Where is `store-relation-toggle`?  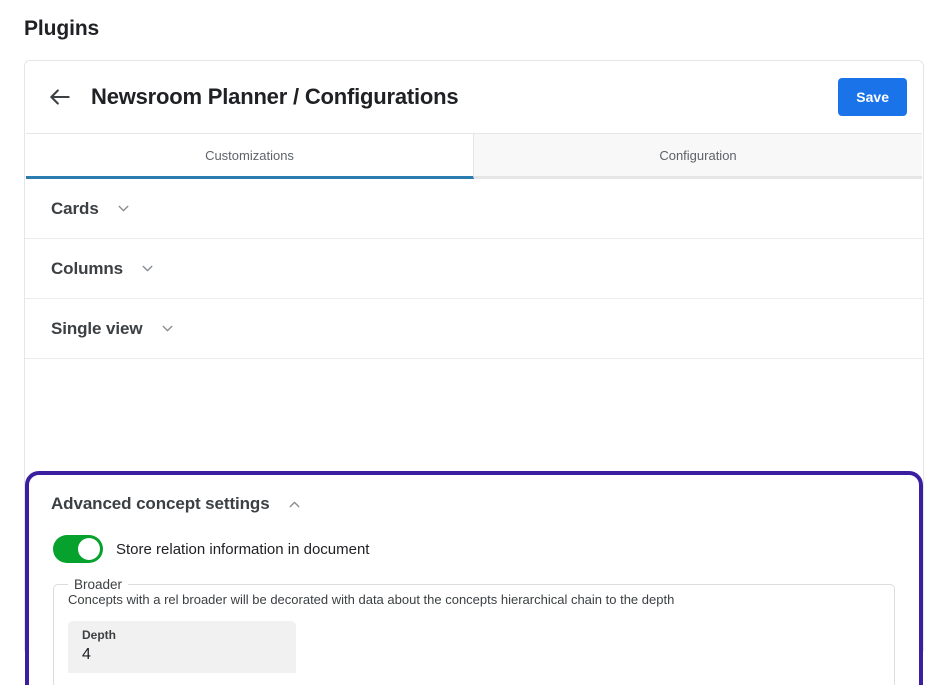
store-relation-toggle is located at coordinates (78, 549).